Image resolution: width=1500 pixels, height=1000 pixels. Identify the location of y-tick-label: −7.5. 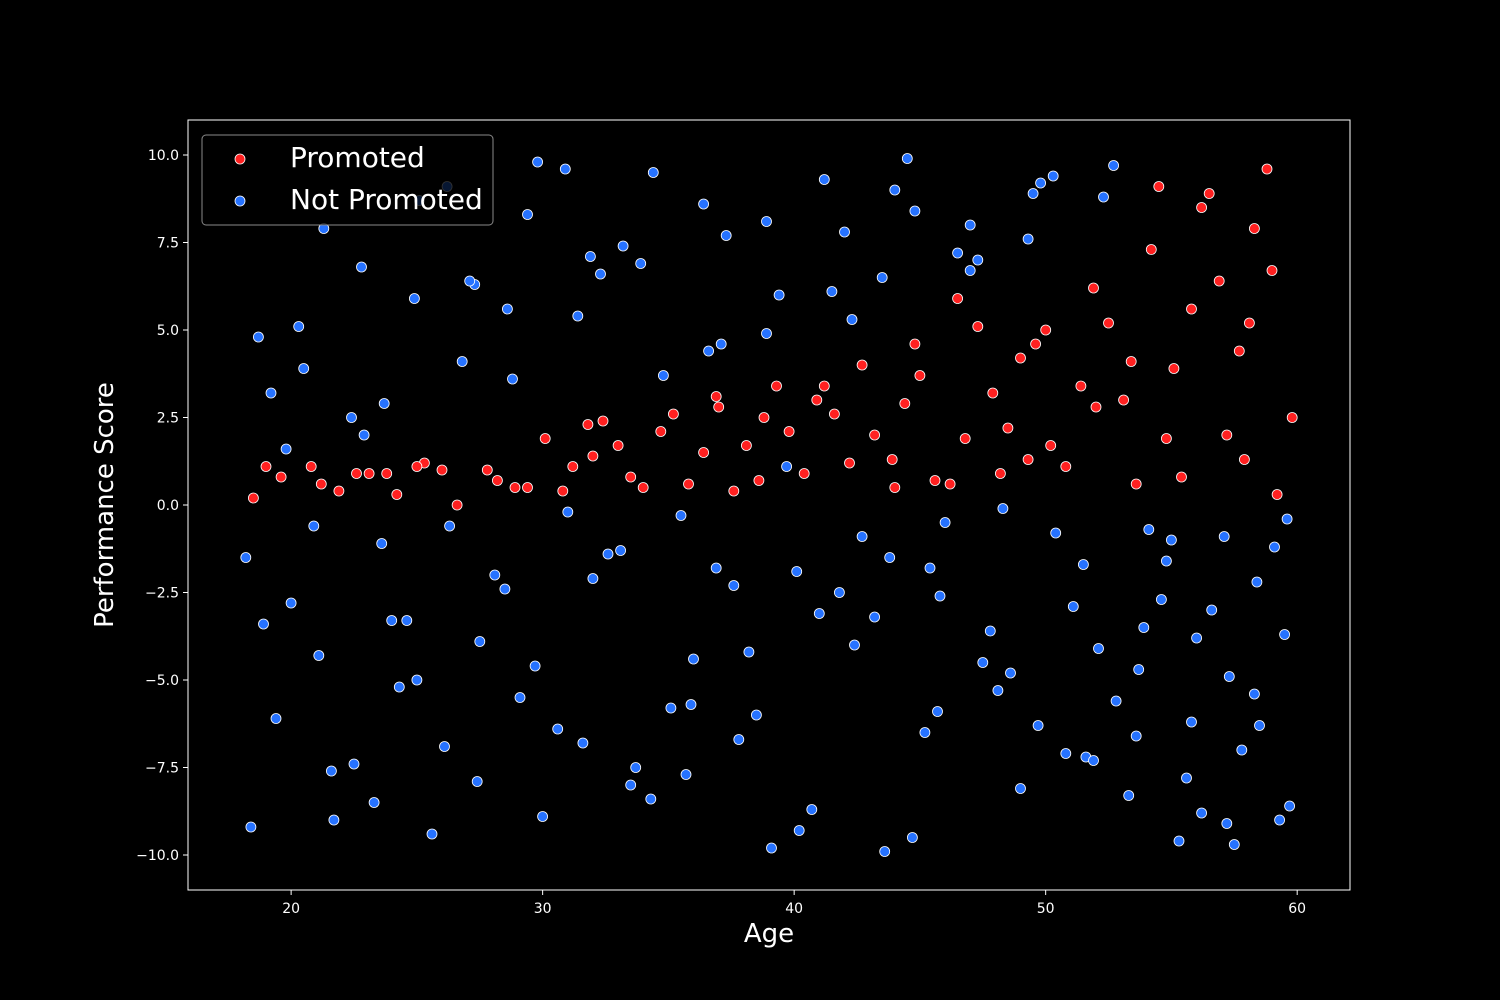
(162, 769).